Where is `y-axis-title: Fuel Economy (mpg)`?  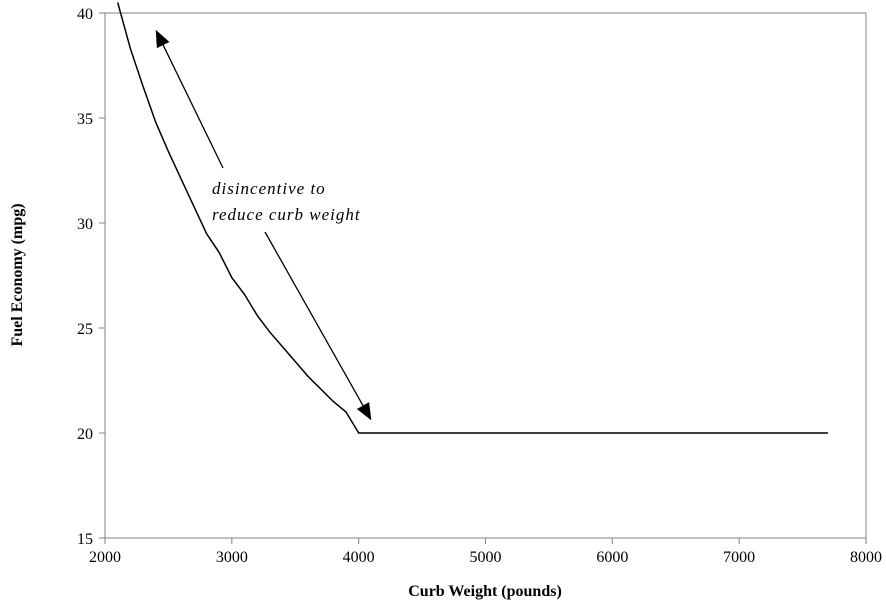
y-axis-title: Fuel Economy (mpg) is located at coordinates (17, 274).